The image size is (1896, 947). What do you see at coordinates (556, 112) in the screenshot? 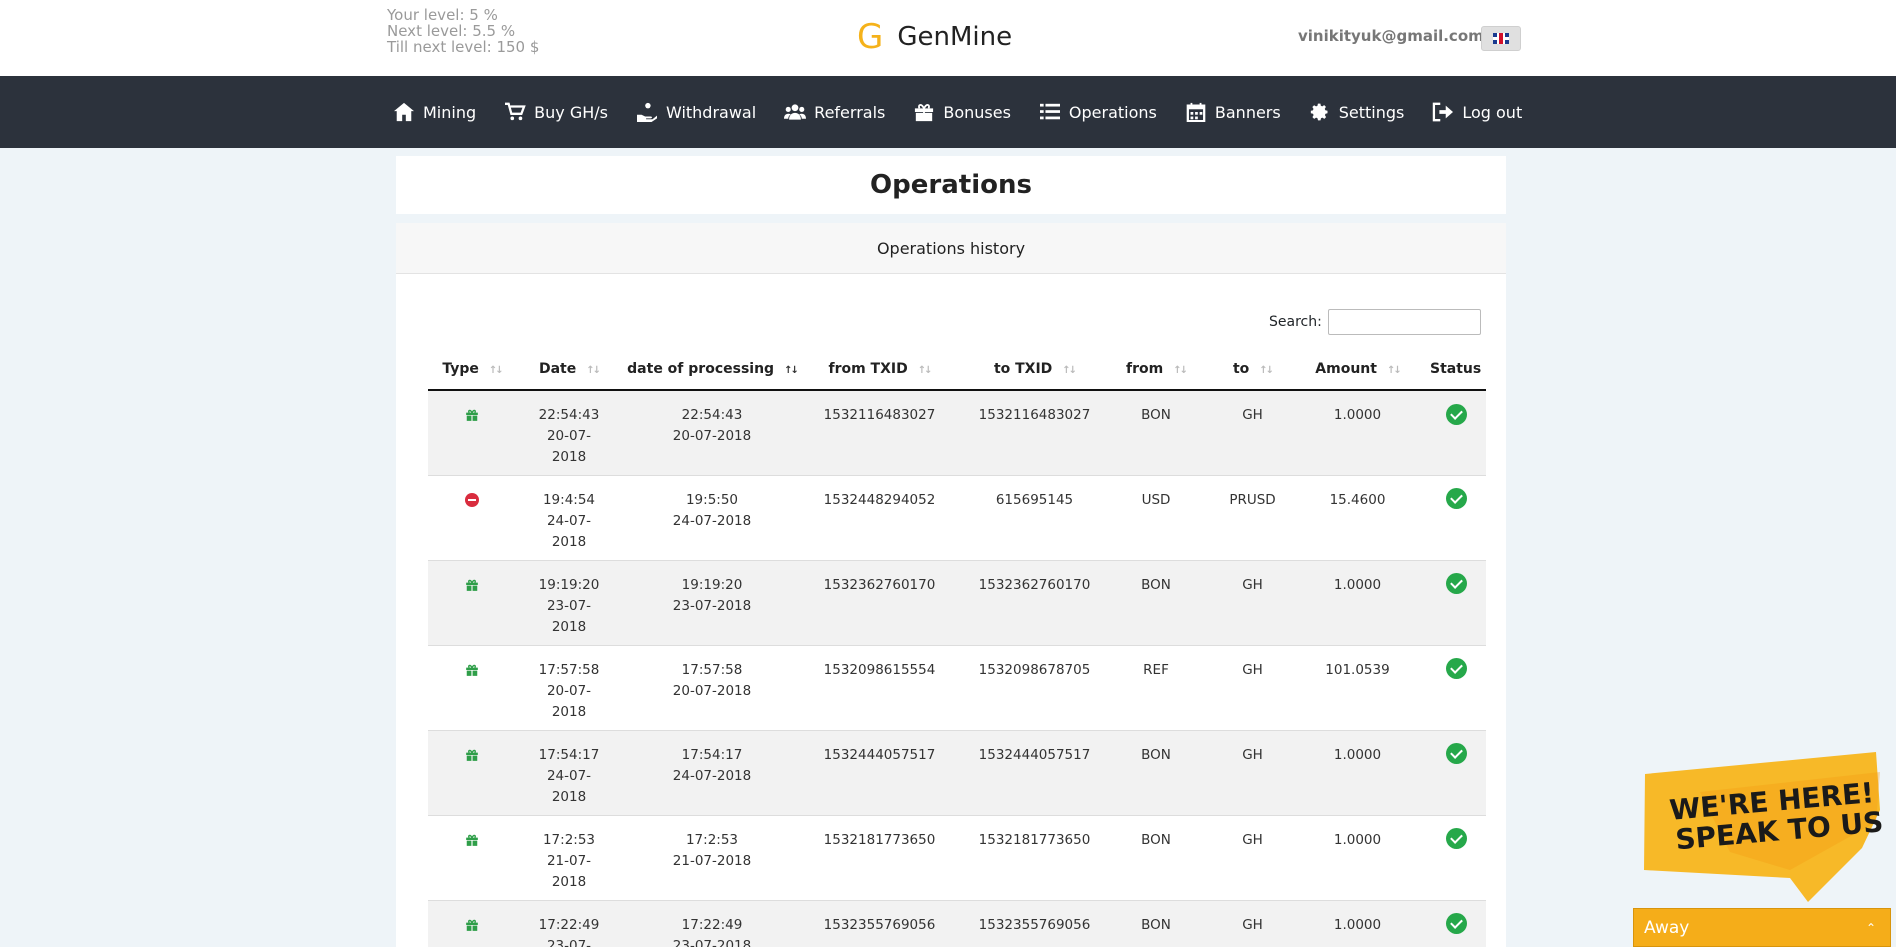
I see `nav-item-buy: Buy GH/s` at bounding box center [556, 112].